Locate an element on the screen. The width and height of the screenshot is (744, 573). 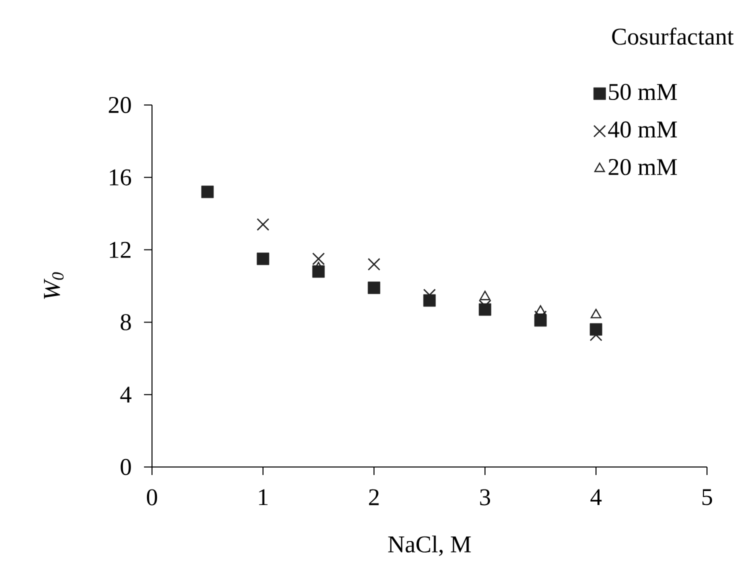
x-tick-label: 5 is located at coordinates (707, 497).